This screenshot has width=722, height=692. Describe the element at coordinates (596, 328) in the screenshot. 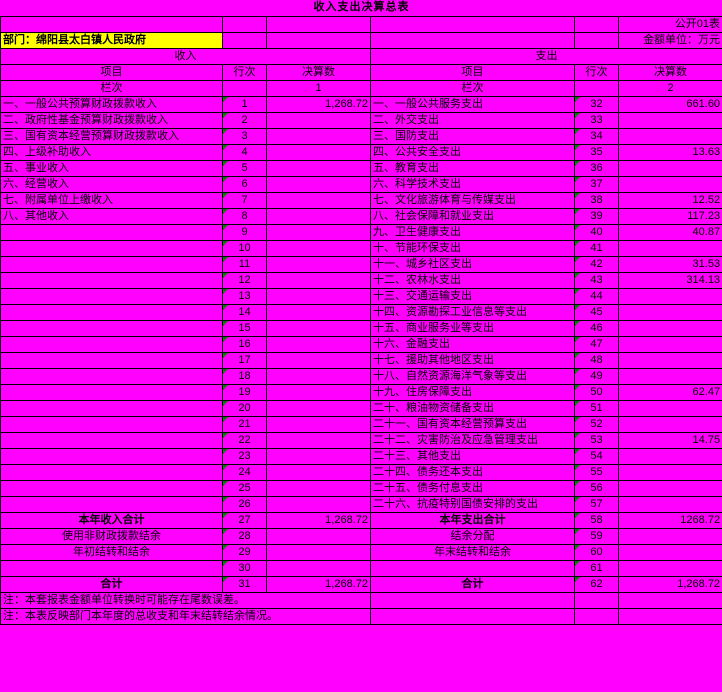

I see `expense-rowno-46: 46` at that location.